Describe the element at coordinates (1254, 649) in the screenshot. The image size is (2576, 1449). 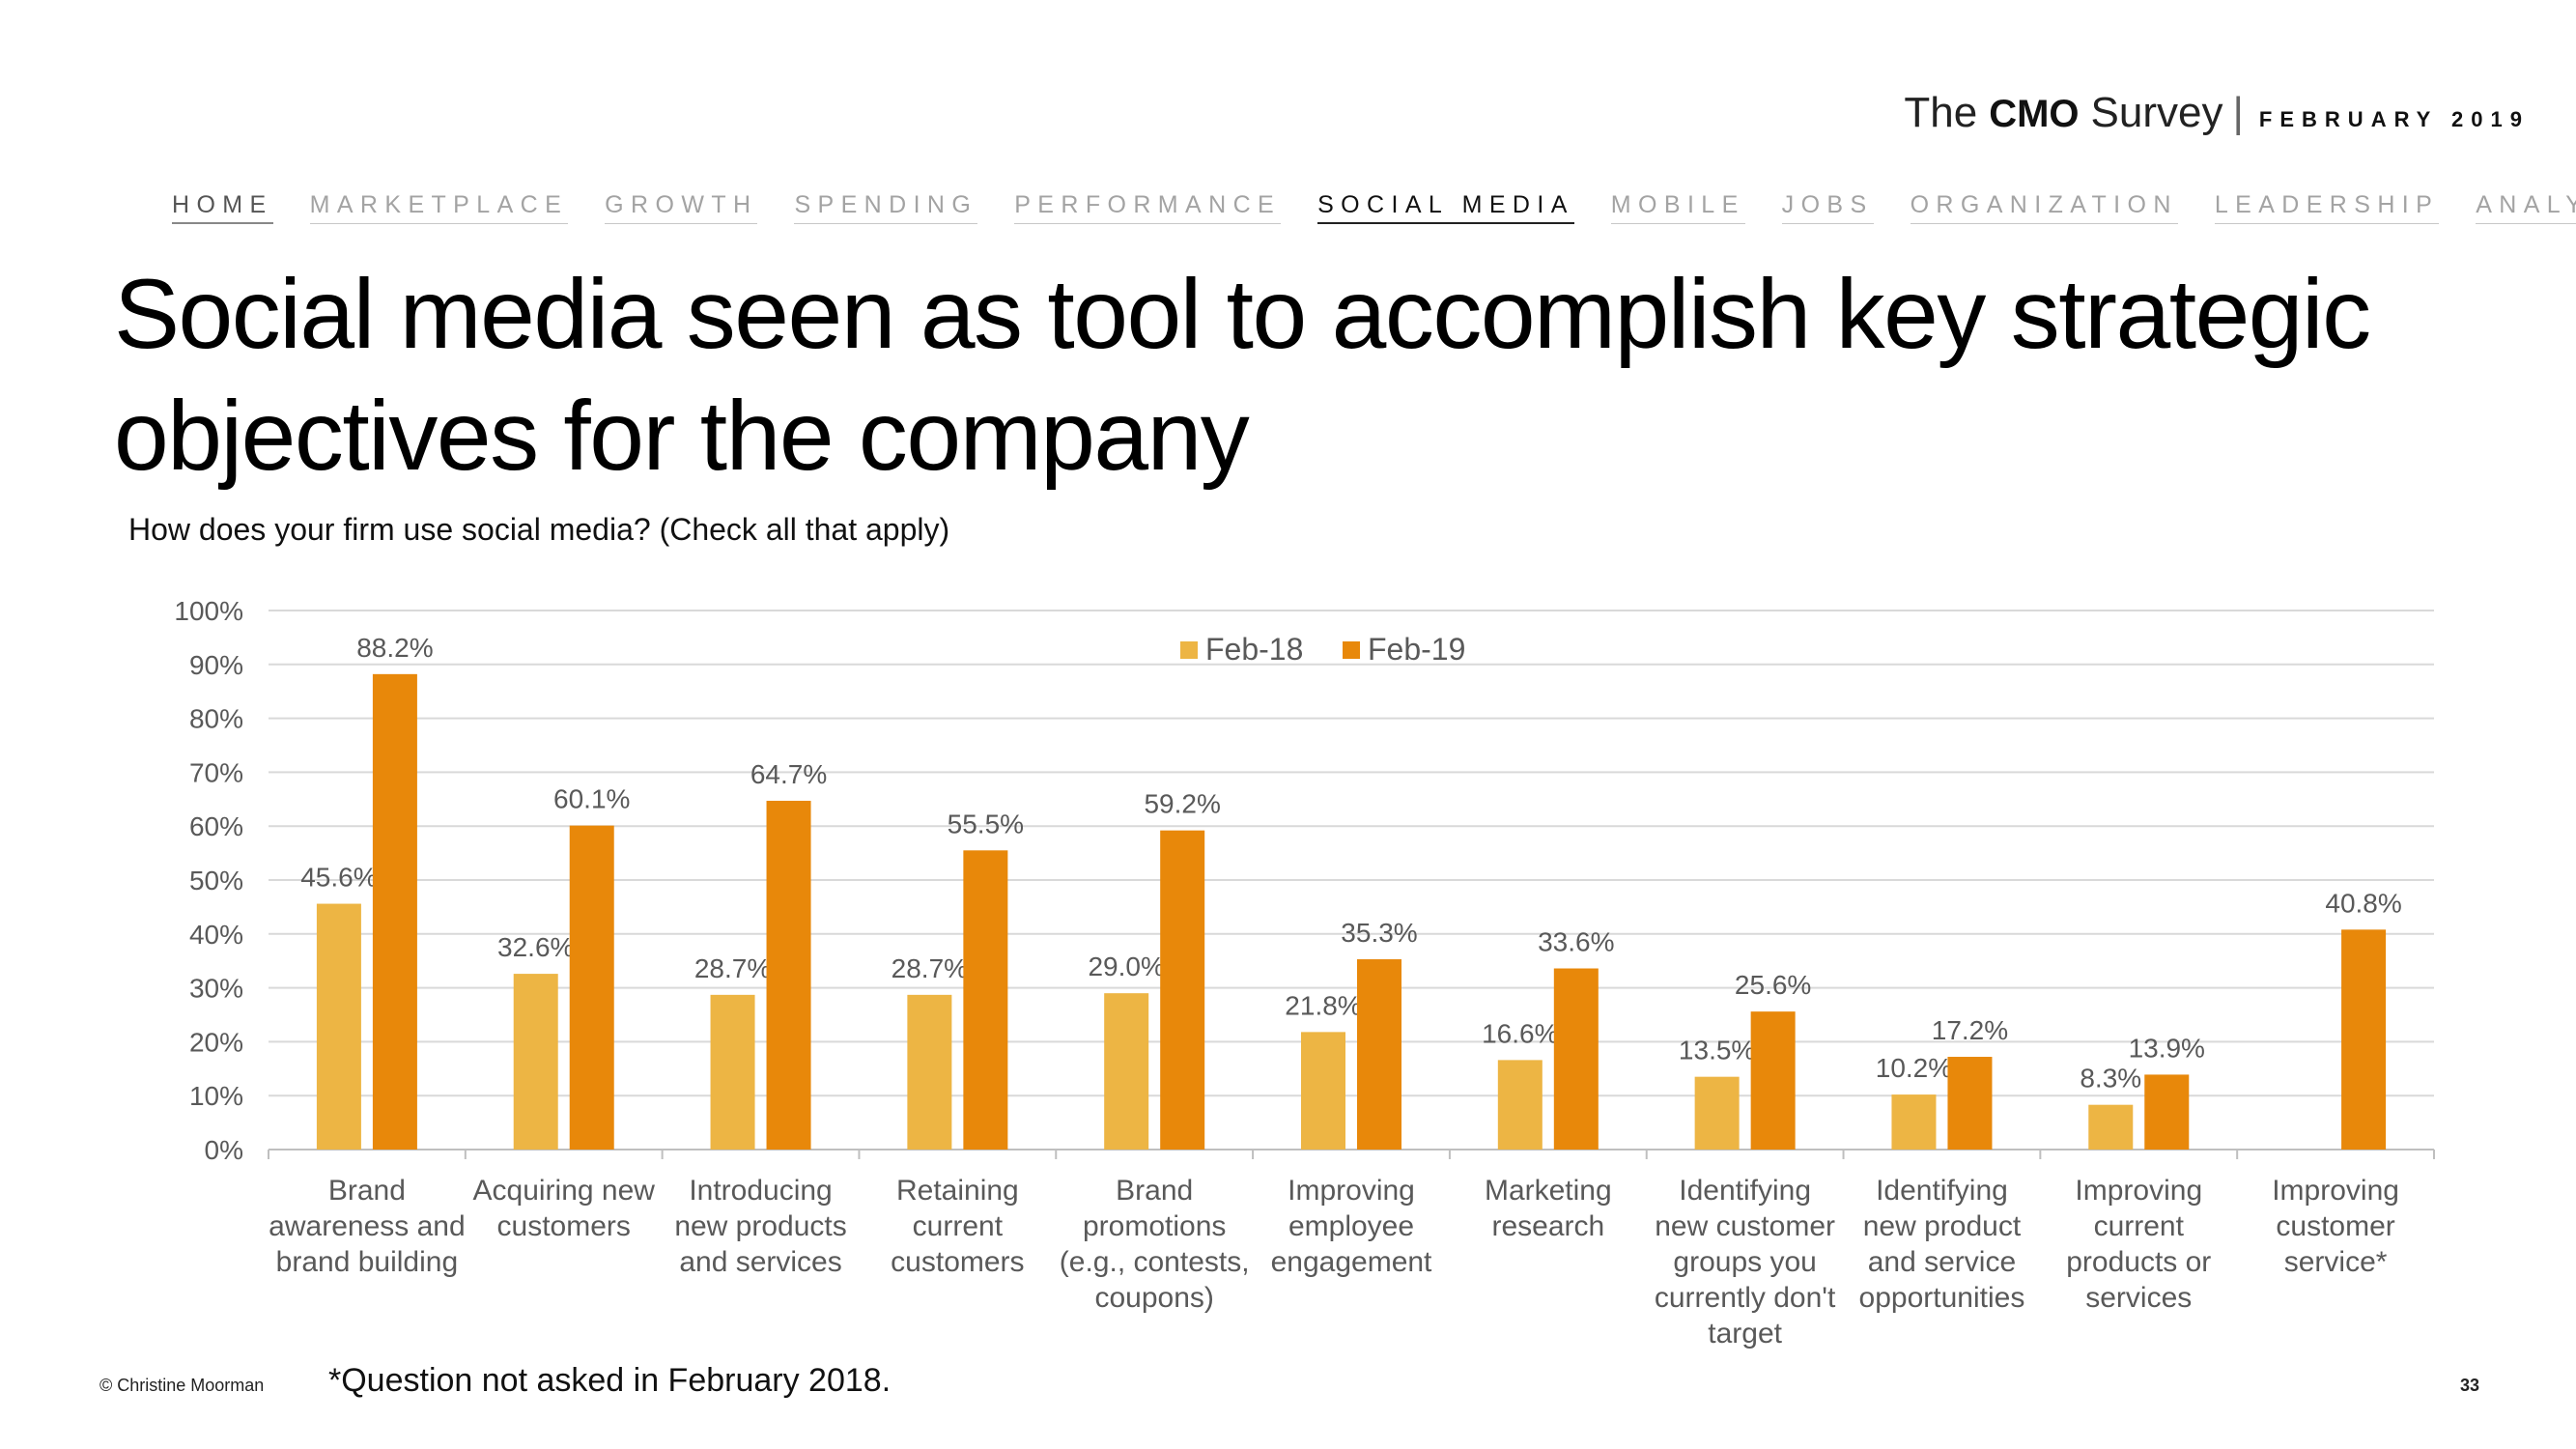
I see `legend-label: Feb-18` at that location.